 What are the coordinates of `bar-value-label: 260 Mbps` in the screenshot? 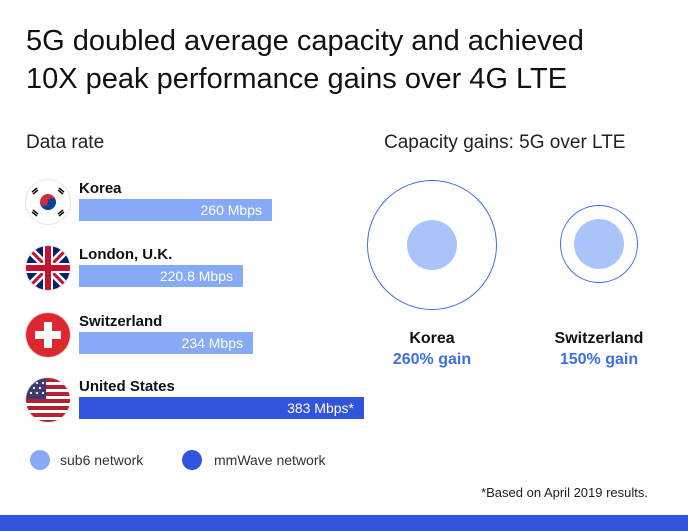 It's located at (231, 210).